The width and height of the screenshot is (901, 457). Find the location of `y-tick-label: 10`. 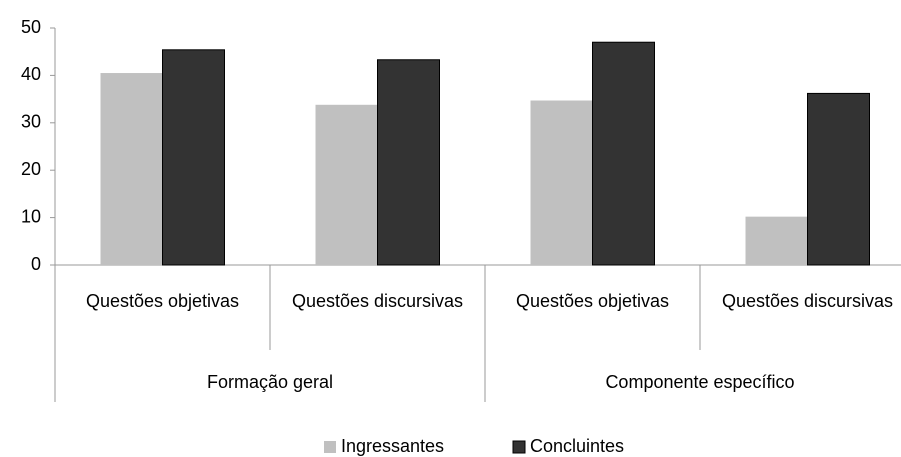

y-tick-label: 10 is located at coordinates (31, 216).